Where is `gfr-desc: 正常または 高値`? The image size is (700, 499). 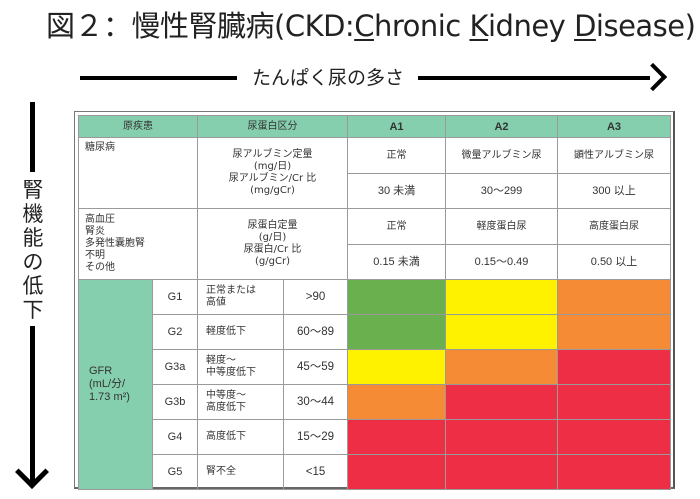
gfr-desc: 正常または 高値 is located at coordinates (240, 297).